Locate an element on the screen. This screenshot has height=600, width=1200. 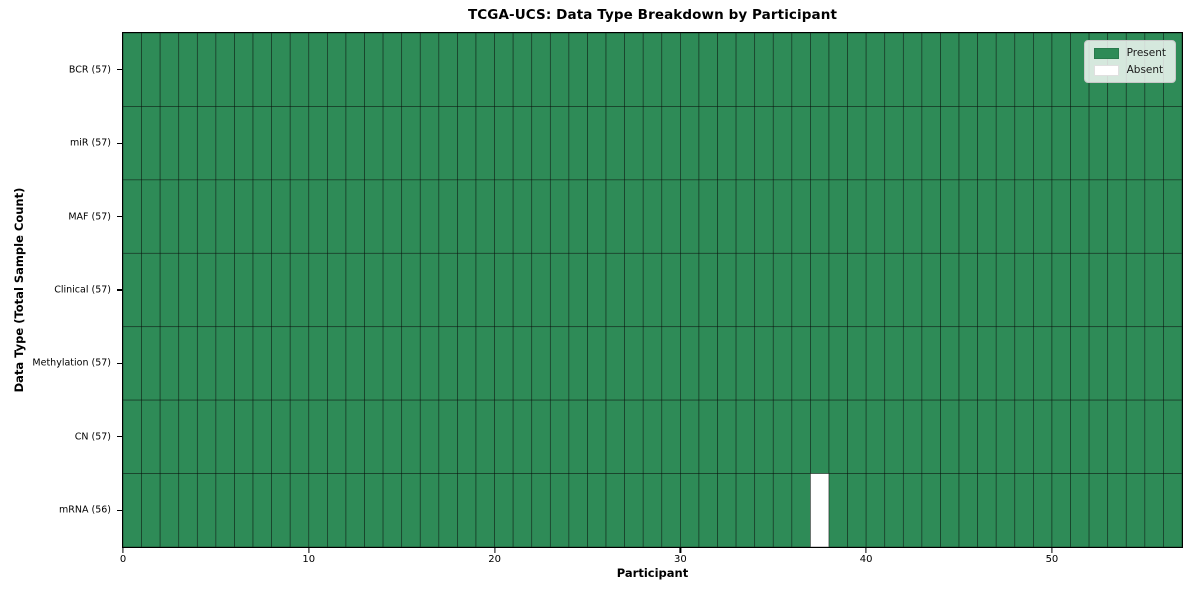
legend-swatch-absent-icon is located at coordinates (1106, 70).